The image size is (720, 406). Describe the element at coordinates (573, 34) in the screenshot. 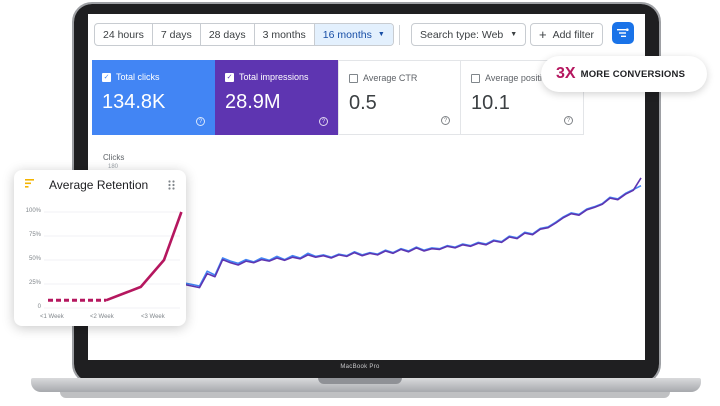

I see `add-filter-label: Add filter` at that location.